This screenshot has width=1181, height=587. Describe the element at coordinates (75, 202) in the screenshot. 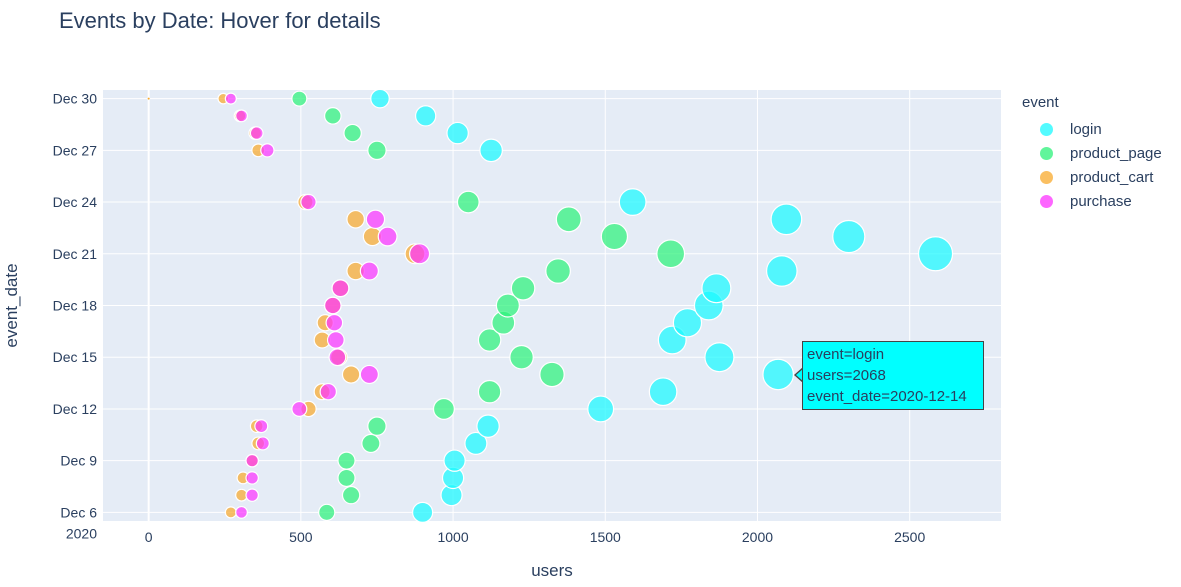

I see `y-tick-label: Dec 24` at that location.